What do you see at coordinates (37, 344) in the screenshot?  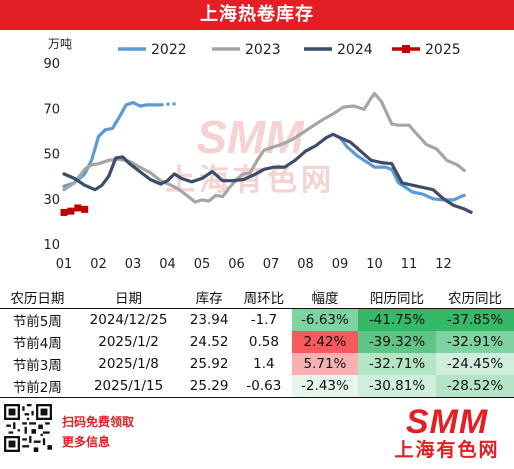 I see `cell-lunar-date: 节前4周` at bounding box center [37, 344].